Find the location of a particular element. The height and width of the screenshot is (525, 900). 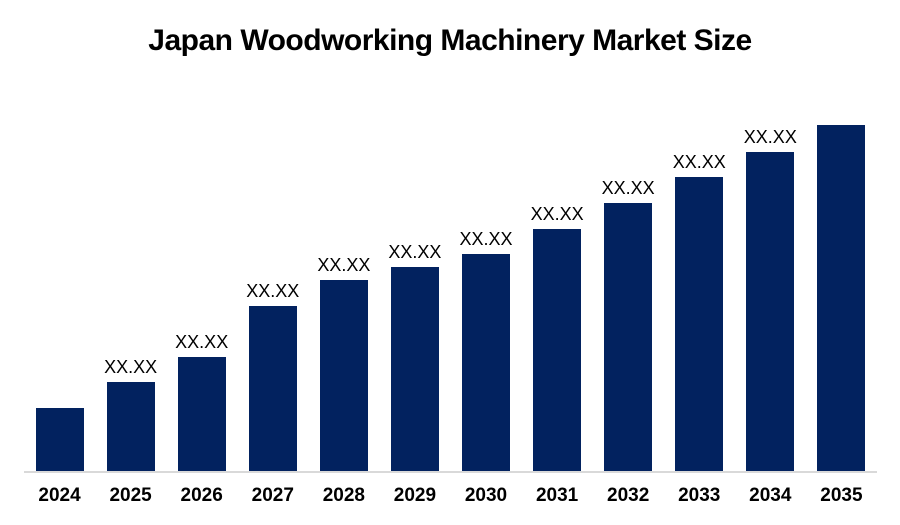

x-tick-label: 2025 is located at coordinates (130, 495).